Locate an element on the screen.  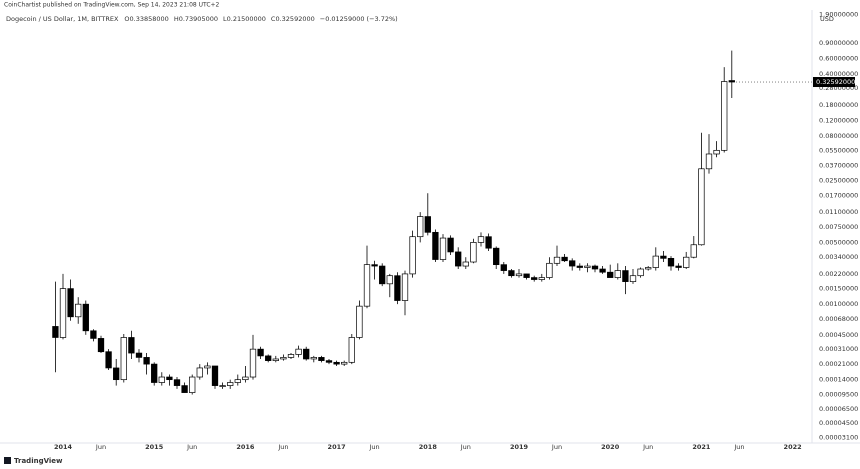
y-tick-label: 0.01700000 is located at coordinates (838, 195).